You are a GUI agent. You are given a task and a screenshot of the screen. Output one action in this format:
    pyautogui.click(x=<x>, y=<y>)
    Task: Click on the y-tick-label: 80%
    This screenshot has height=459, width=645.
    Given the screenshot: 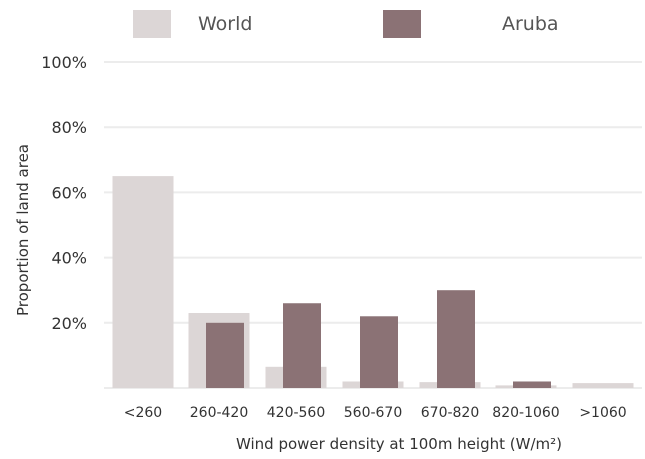 What is the action you would take?
    pyautogui.click(x=69, y=127)
    